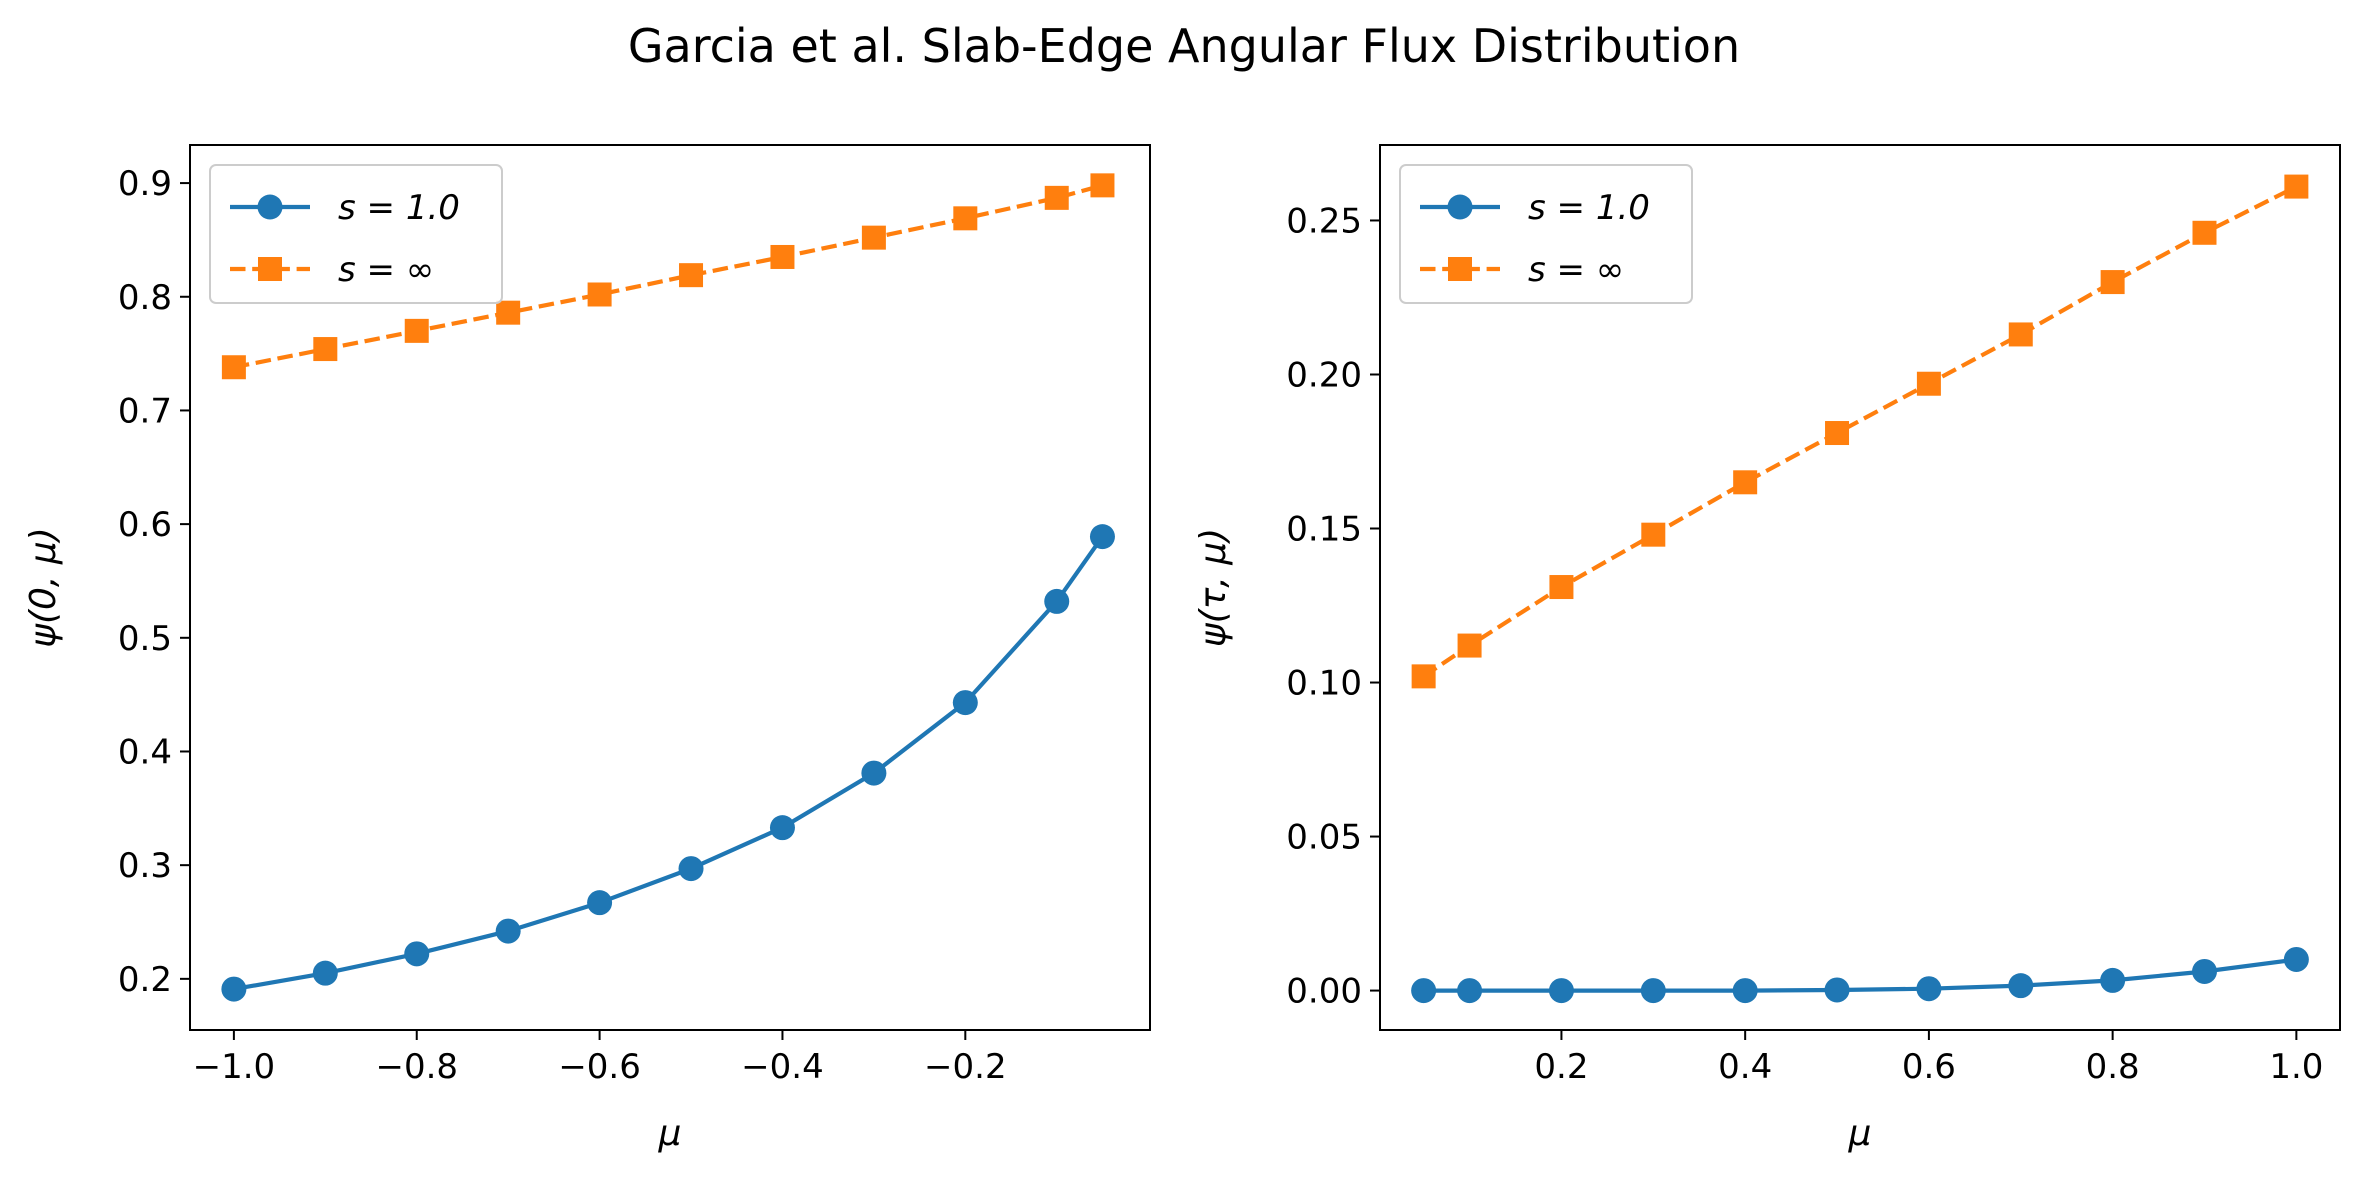 This screenshot has height=1191, width=2369. What do you see at coordinates (145, 752) in the screenshot?
I see `y-tick-label: 0.4` at bounding box center [145, 752].